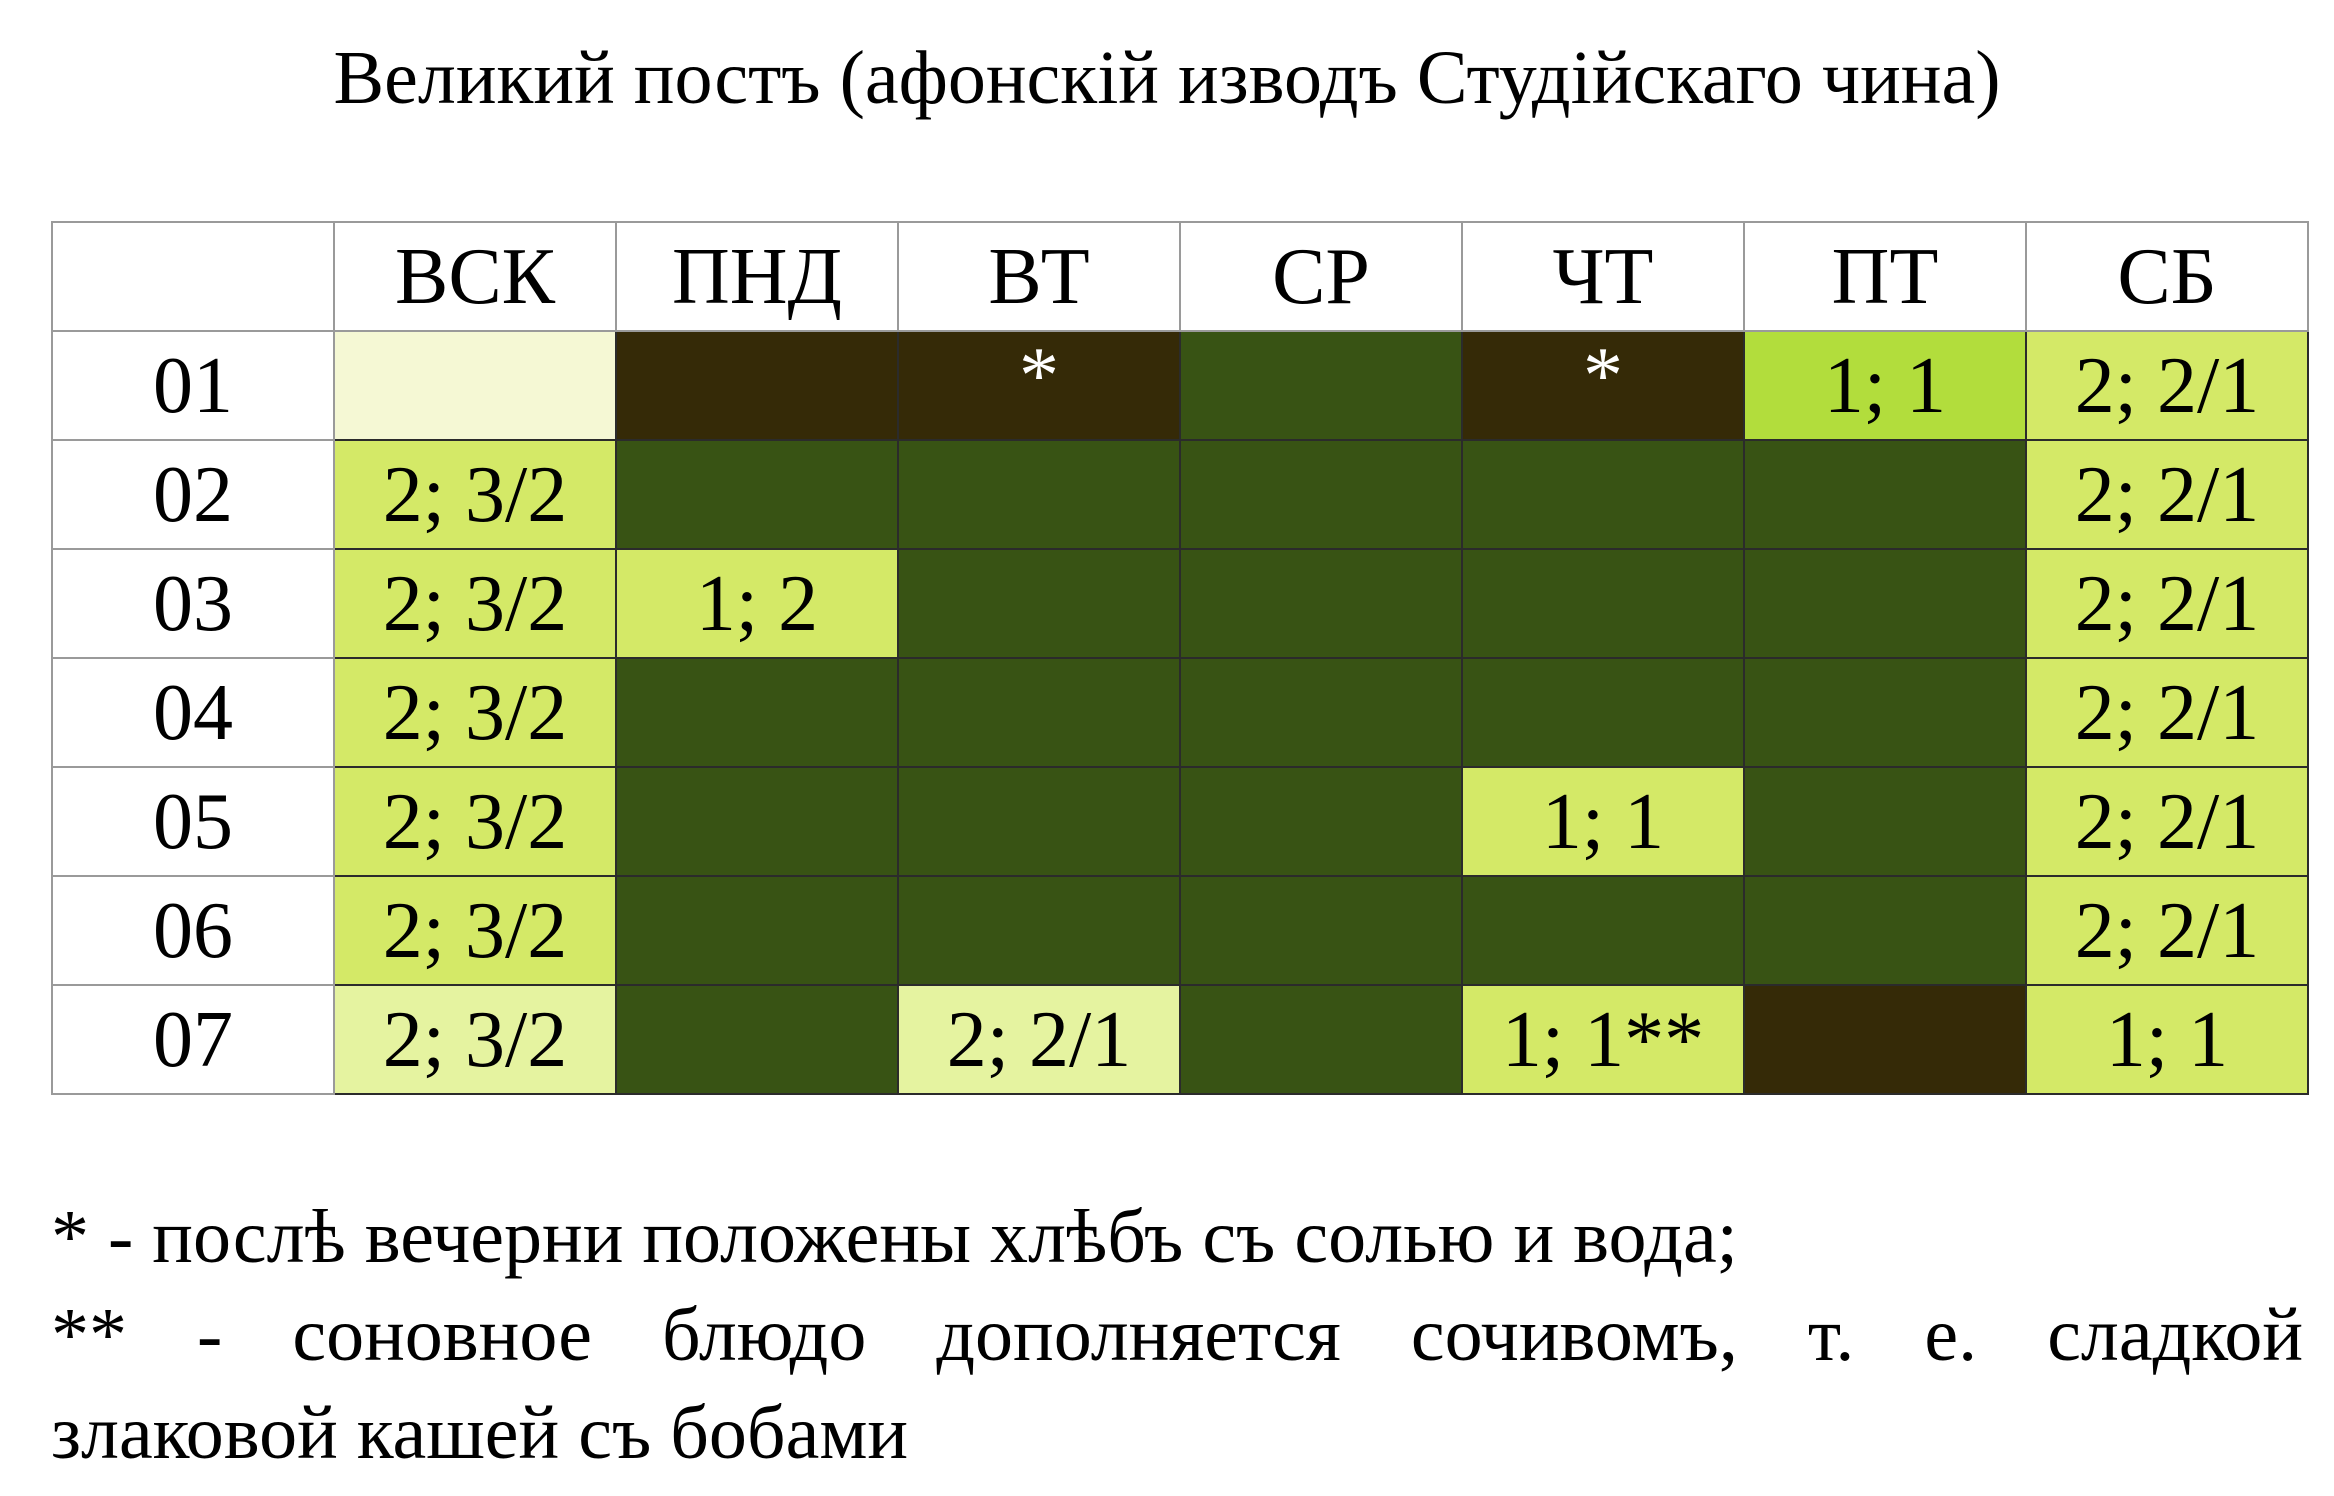 This screenshot has width=2334, height=1496. I want to click on column-header-pnd: ПНД, so click(757, 276).